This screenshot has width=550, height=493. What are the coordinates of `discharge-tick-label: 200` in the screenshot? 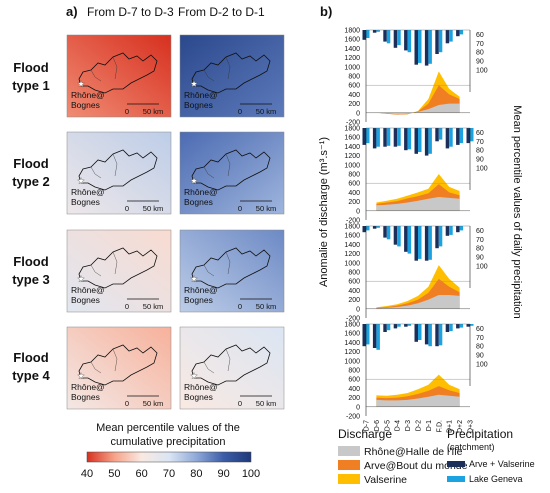 It's located at (354, 104).